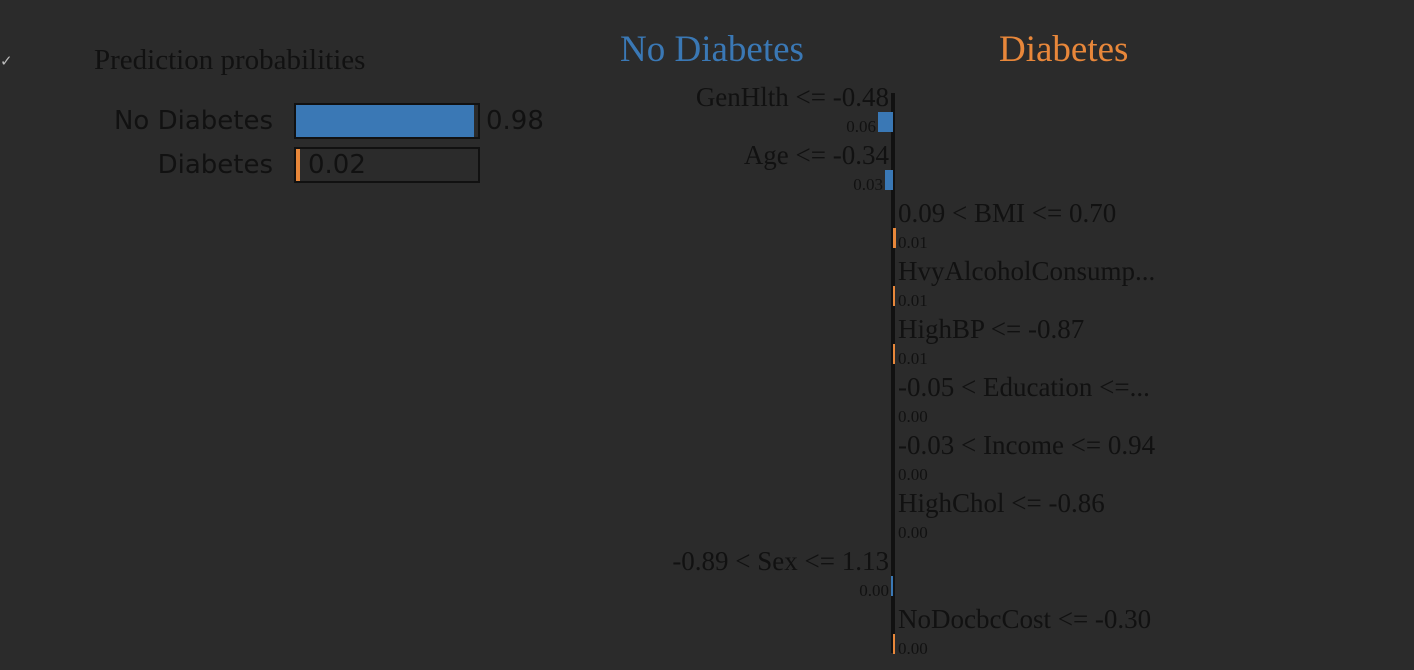 The height and width of the screenshot is (670, 1414). Describe the element at coordinates (1064, 49) in the screenshot. I see `positive-class-heading: Diabetes` at that location.